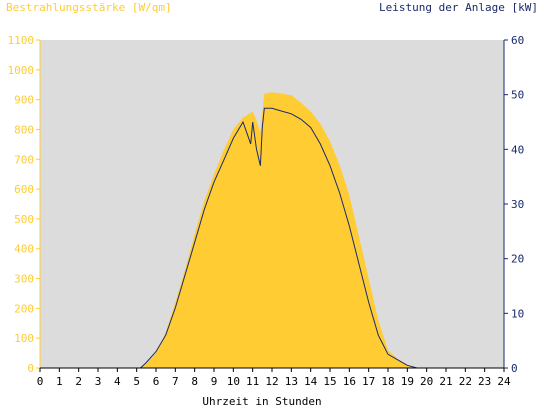  Describe the element at coordinates (484, 381) in the screenshot. I see `x-tick-label: 23` at that location.